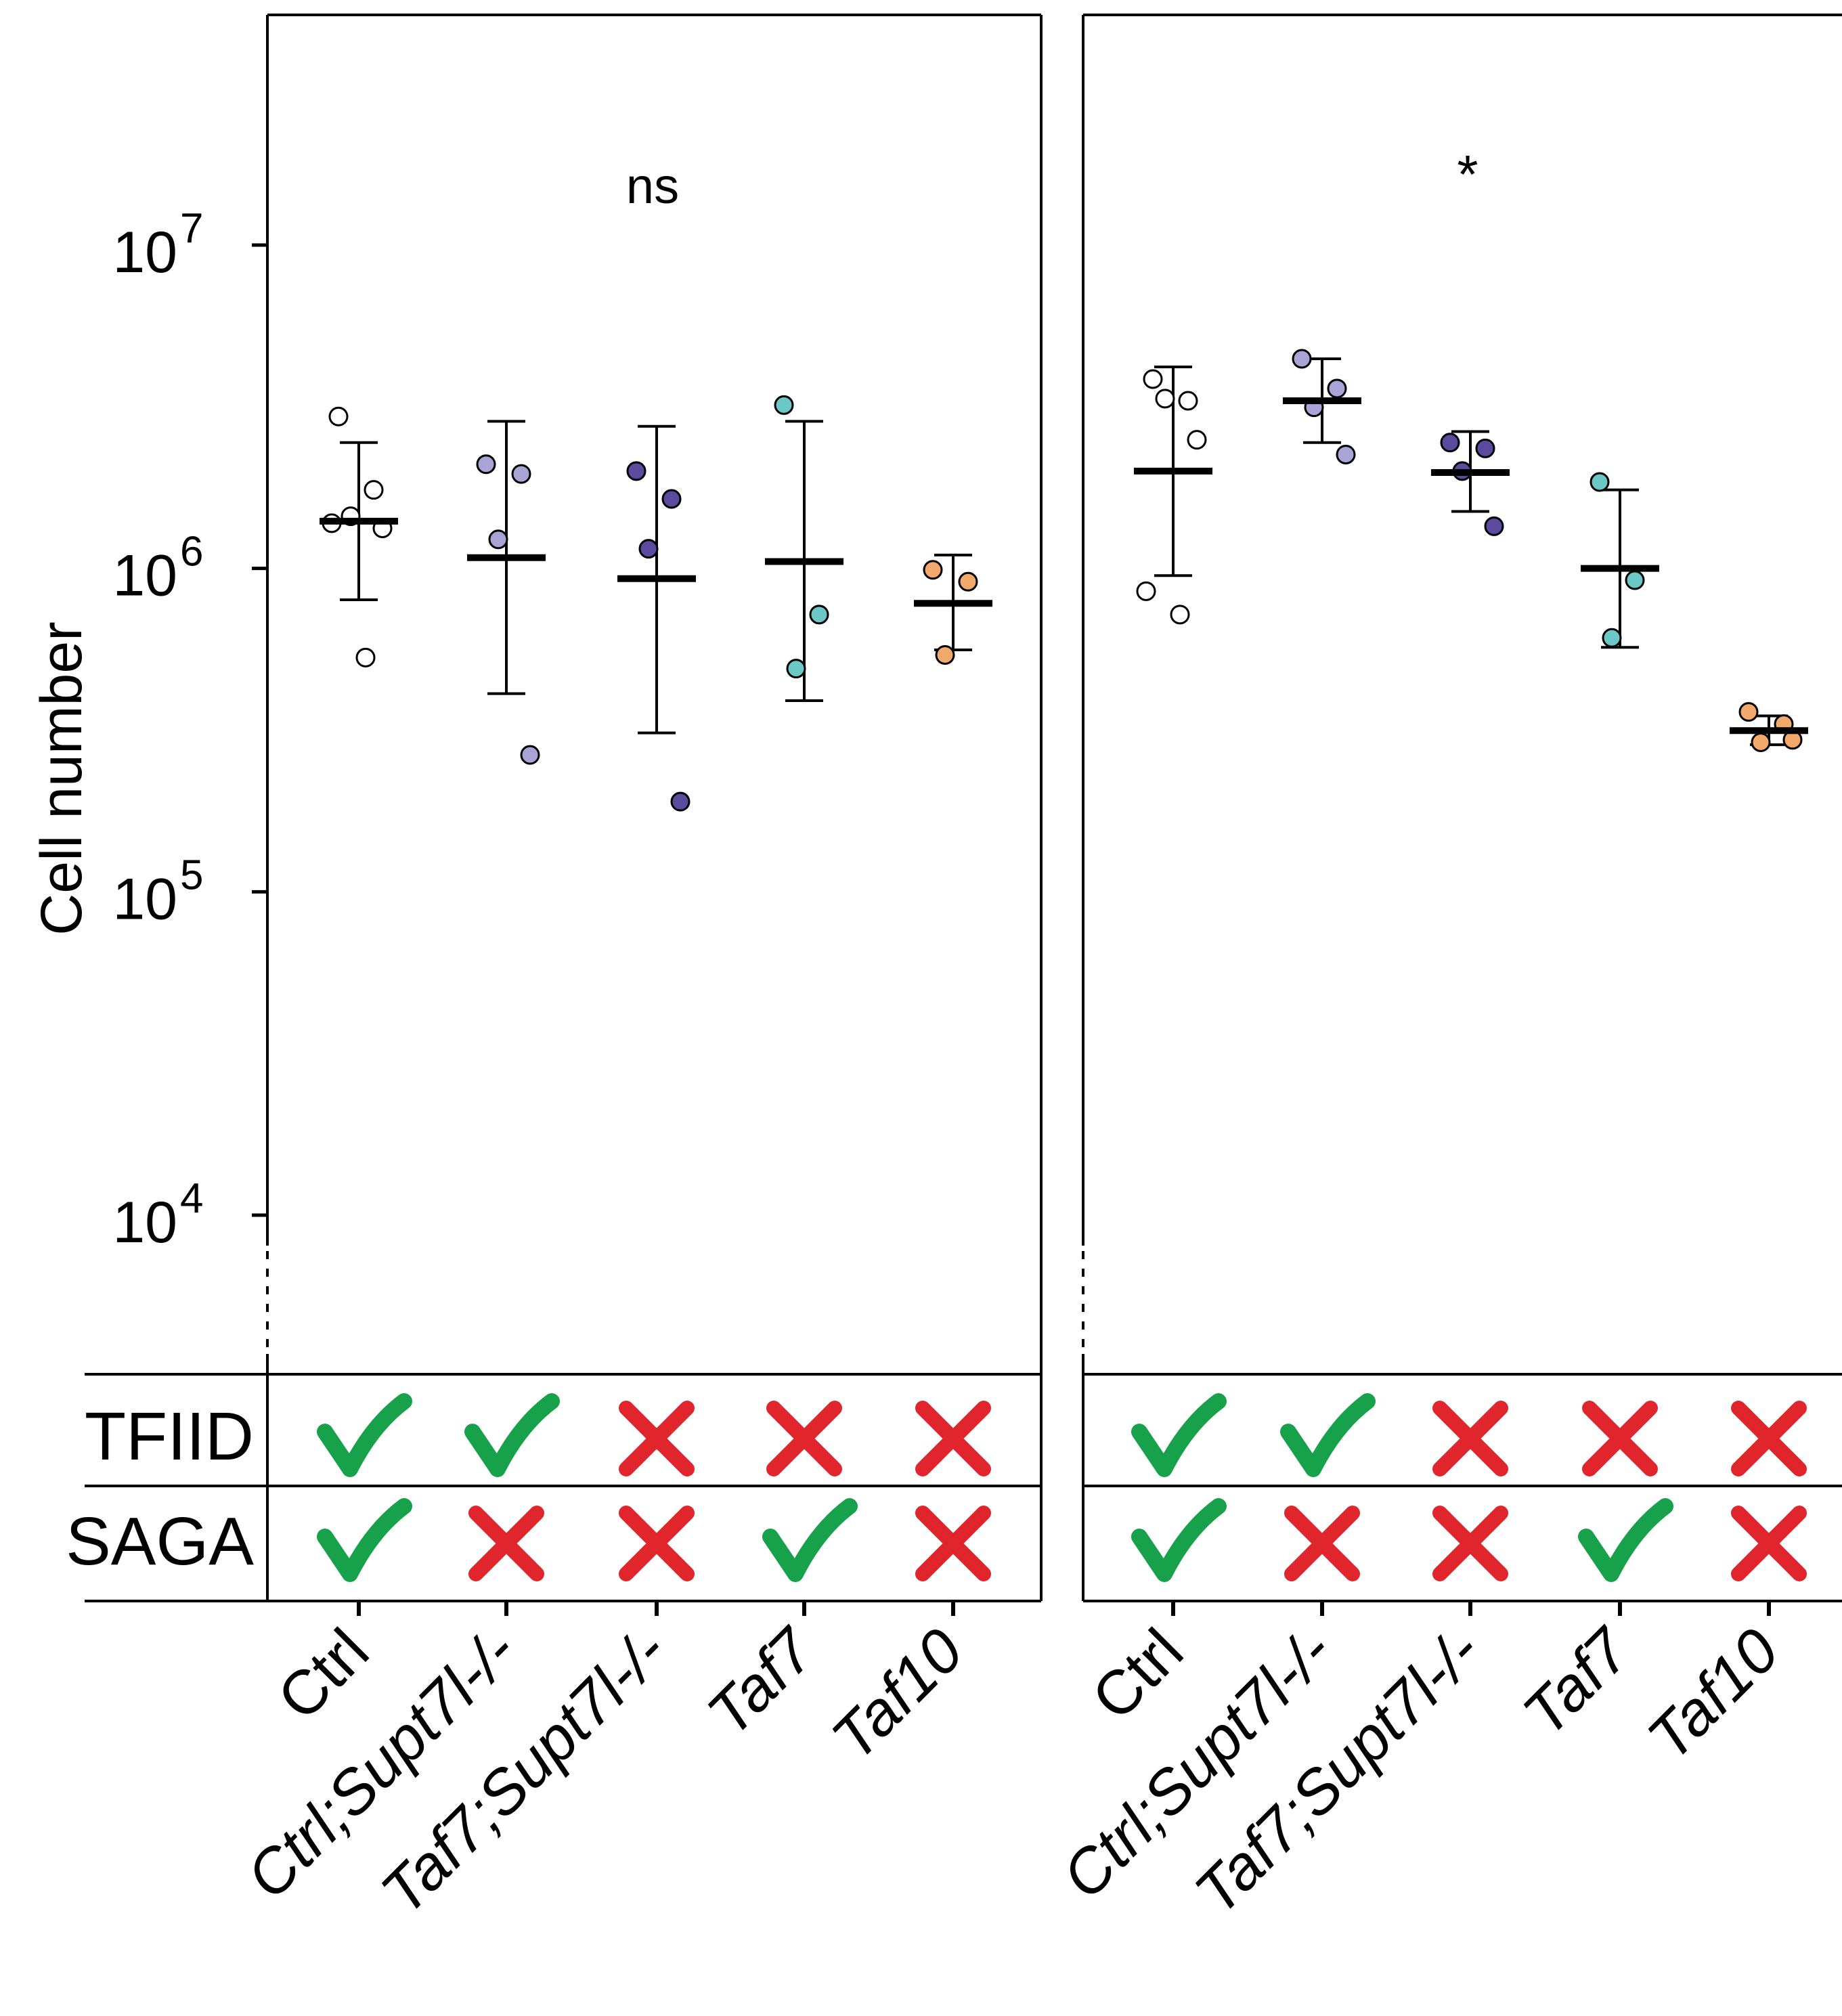 The height and width of the screenshot is (2016, 1842). Describe the element at coordinates (1467, 174) in the screenshot. I see `significance-label: *` at that location.